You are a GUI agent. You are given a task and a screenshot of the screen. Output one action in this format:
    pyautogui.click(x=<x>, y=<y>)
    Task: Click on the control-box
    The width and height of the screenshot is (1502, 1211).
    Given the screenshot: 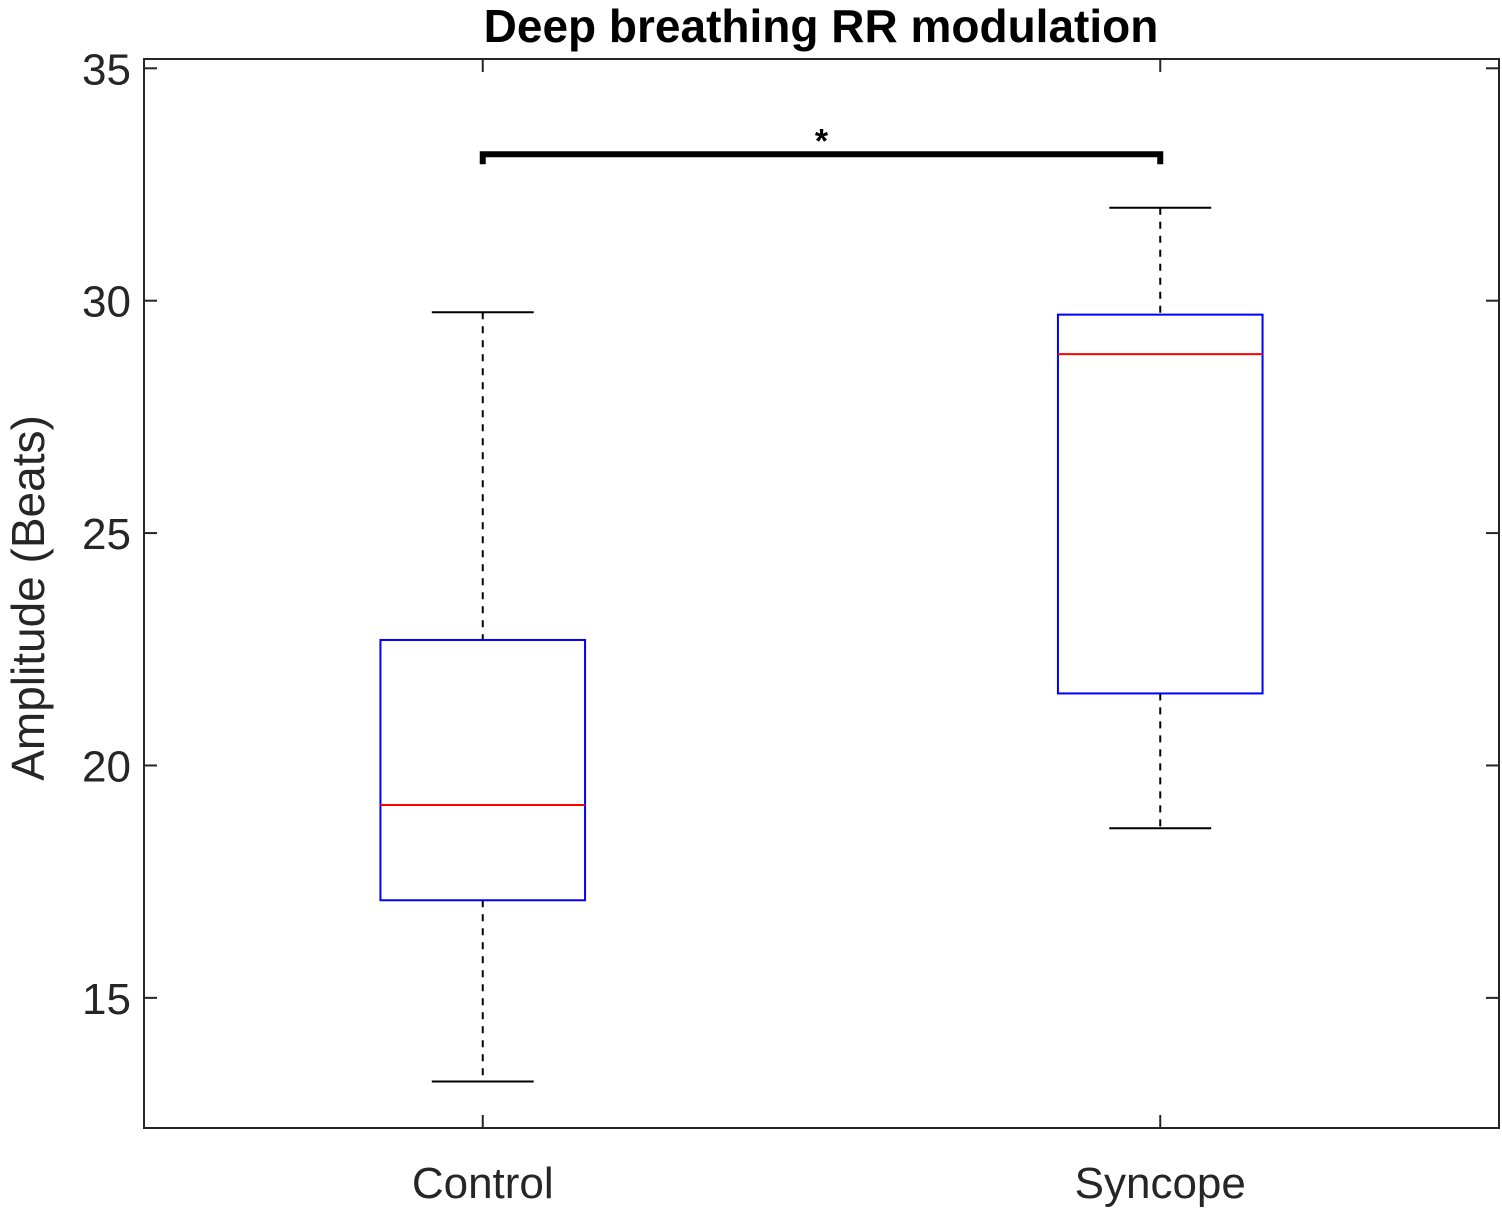 What is the action you would take?
    pyautogui.click(x=483, y=770)
    